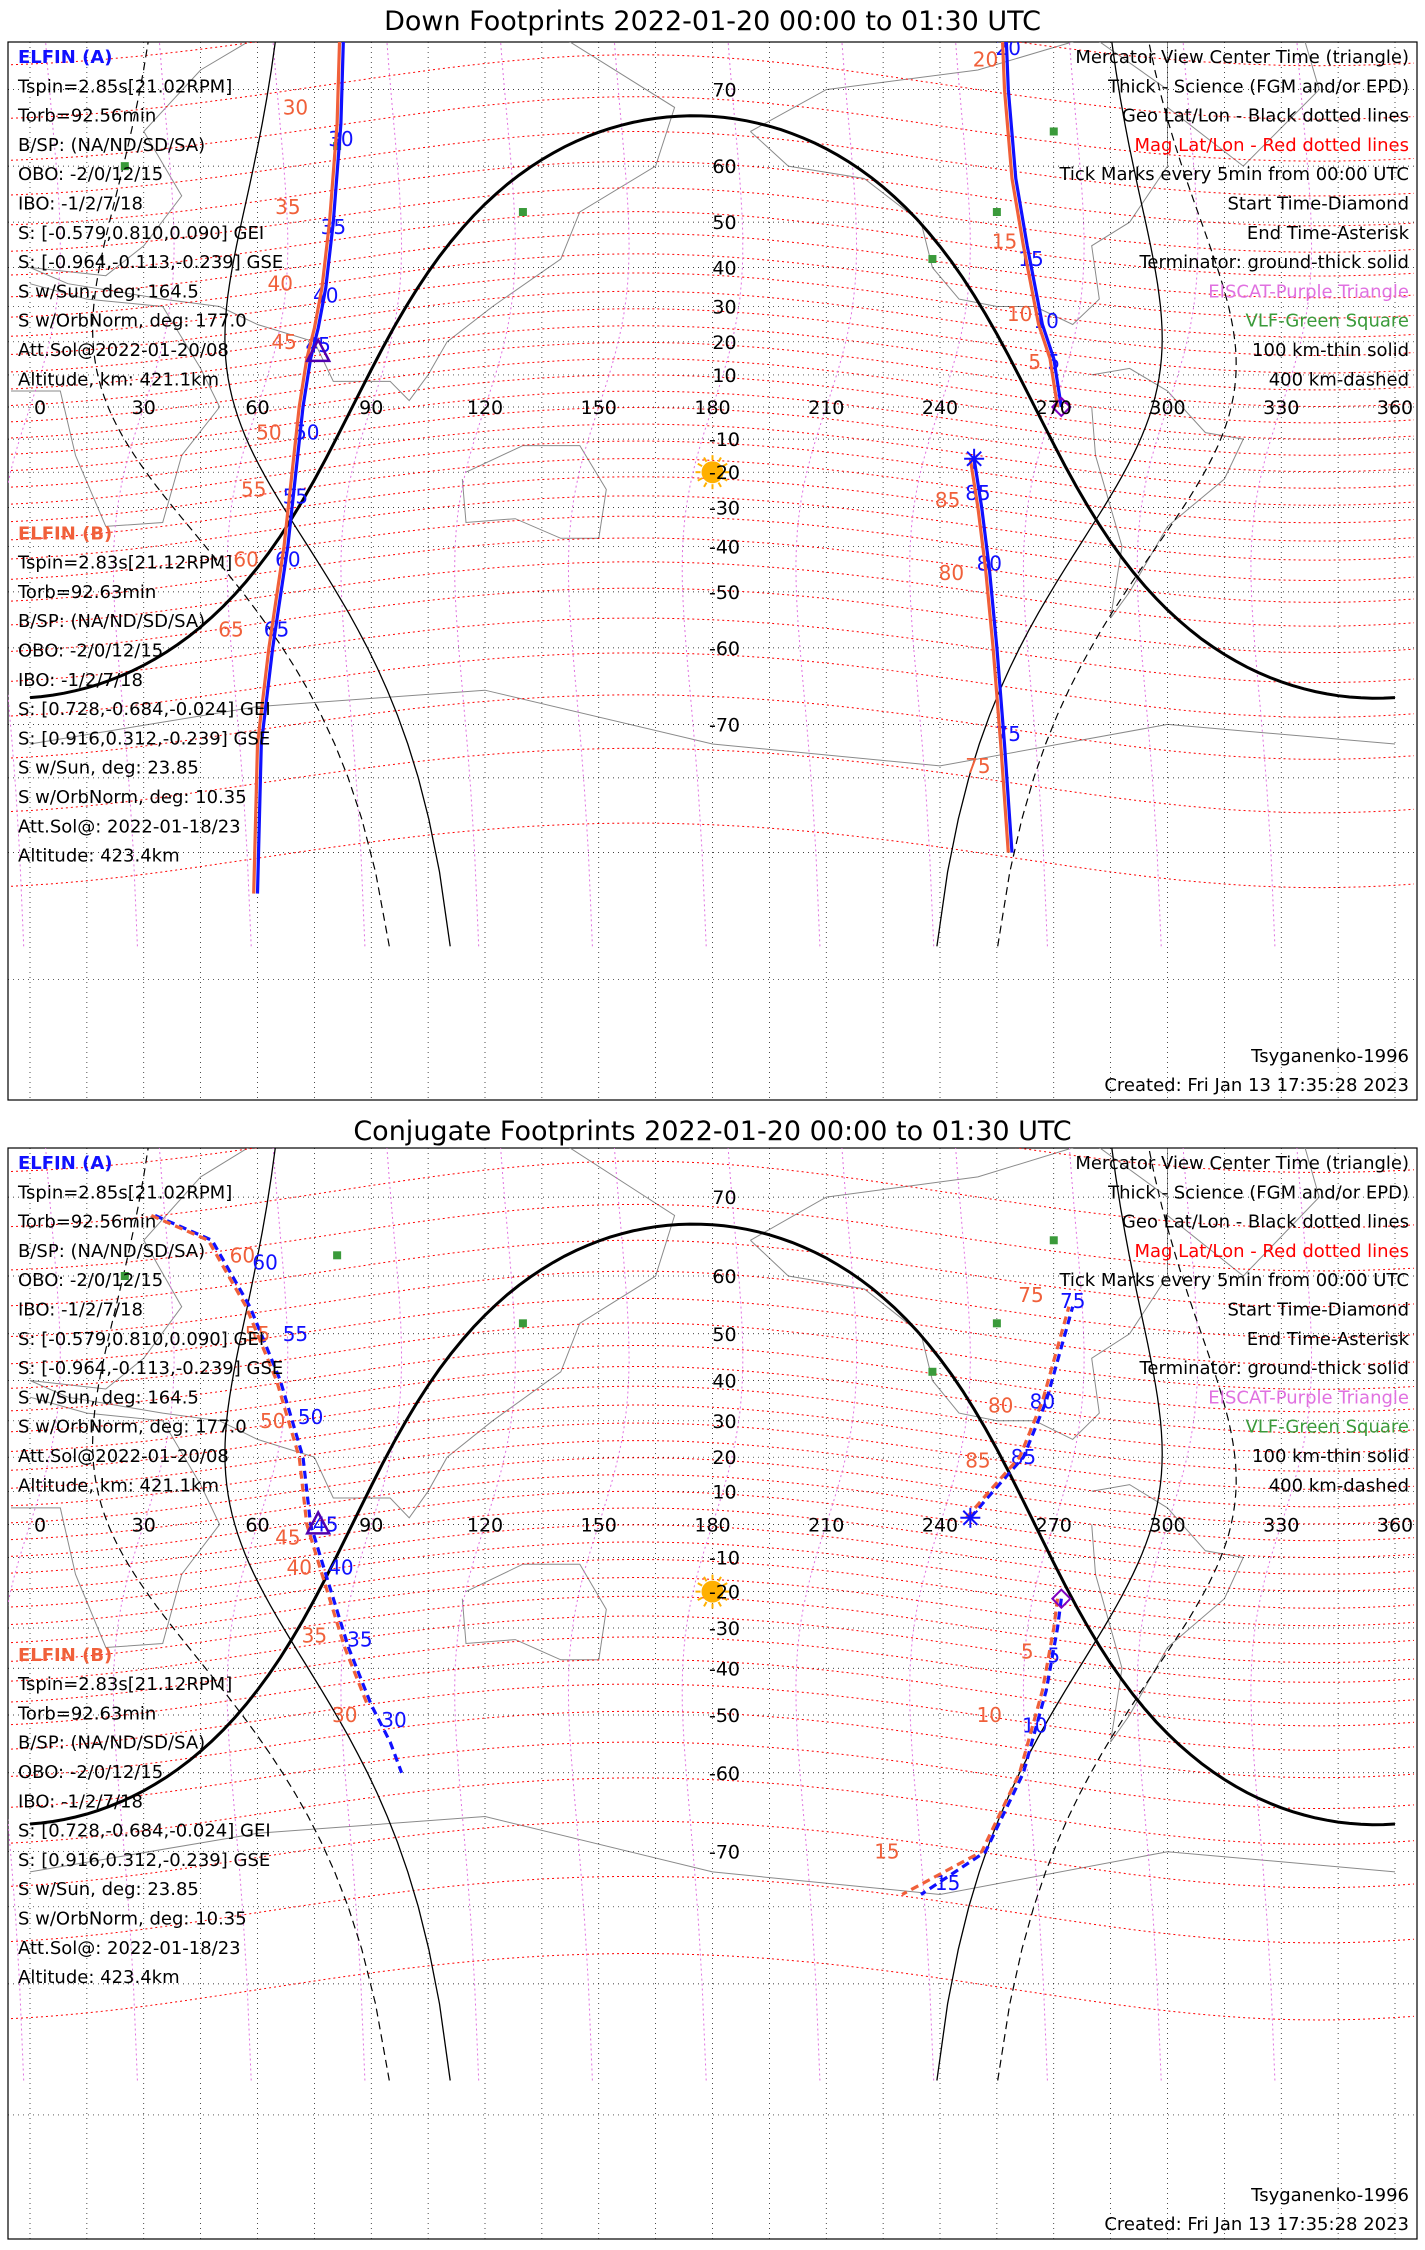 This screenshot has height=2250, width=1425. What do you see at coordinates (1053, 1656) in the screenshot?
I see `elfin-a-tick-label: 5` at bounding box center [1053, 1656].